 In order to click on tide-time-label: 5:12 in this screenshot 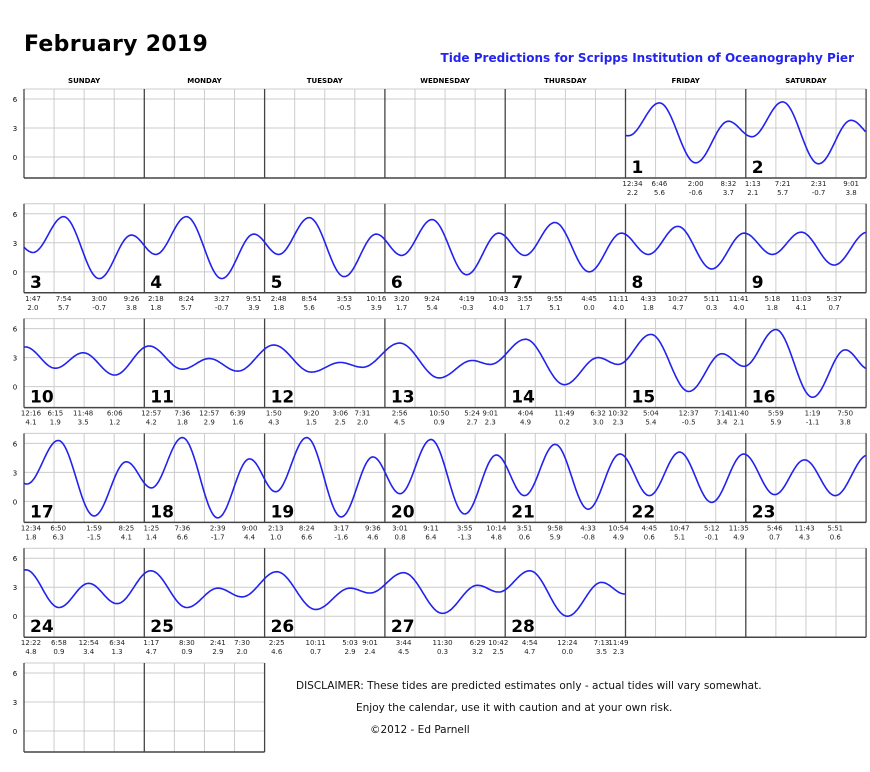, I will do `click(712, 528)`.